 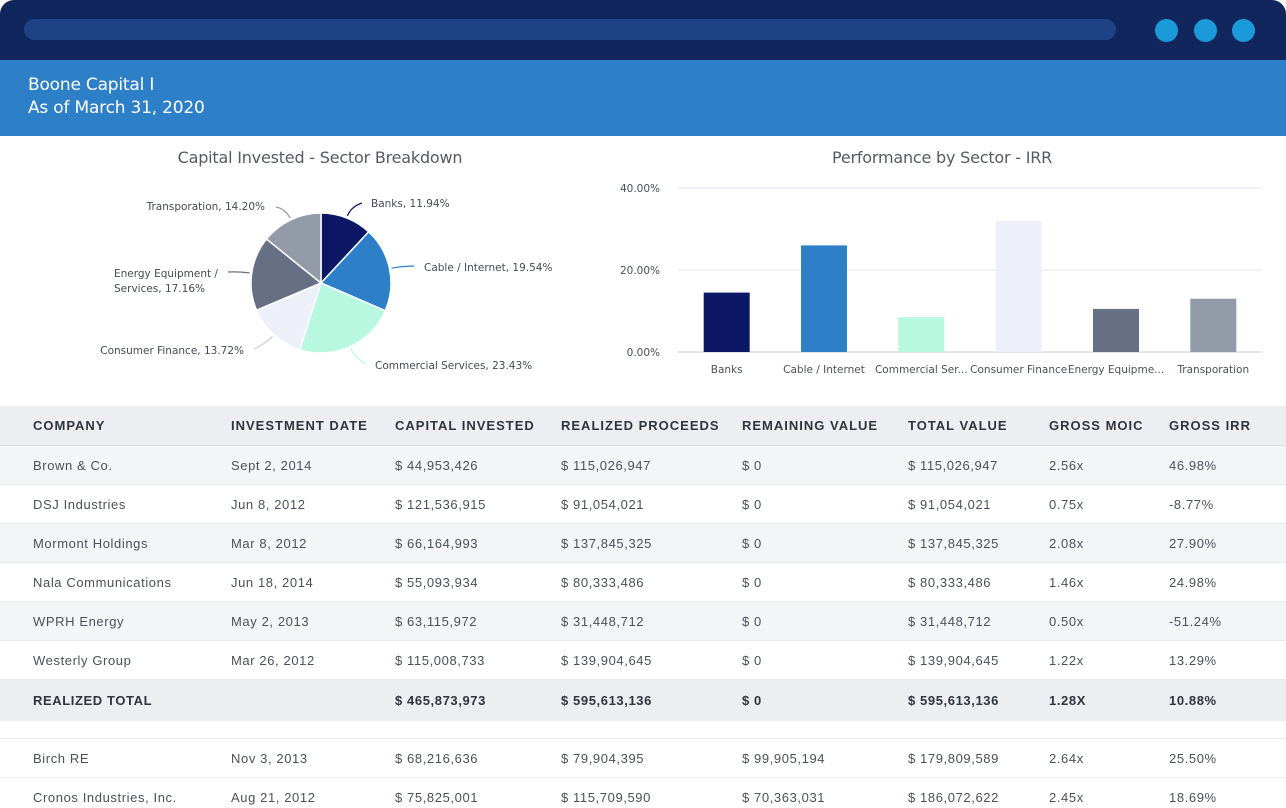 What do you see at coordinates (1193, 465) in the screenshot?
I see `cell-gross-irr: 46.98%` at bounding box center [1193, 465].